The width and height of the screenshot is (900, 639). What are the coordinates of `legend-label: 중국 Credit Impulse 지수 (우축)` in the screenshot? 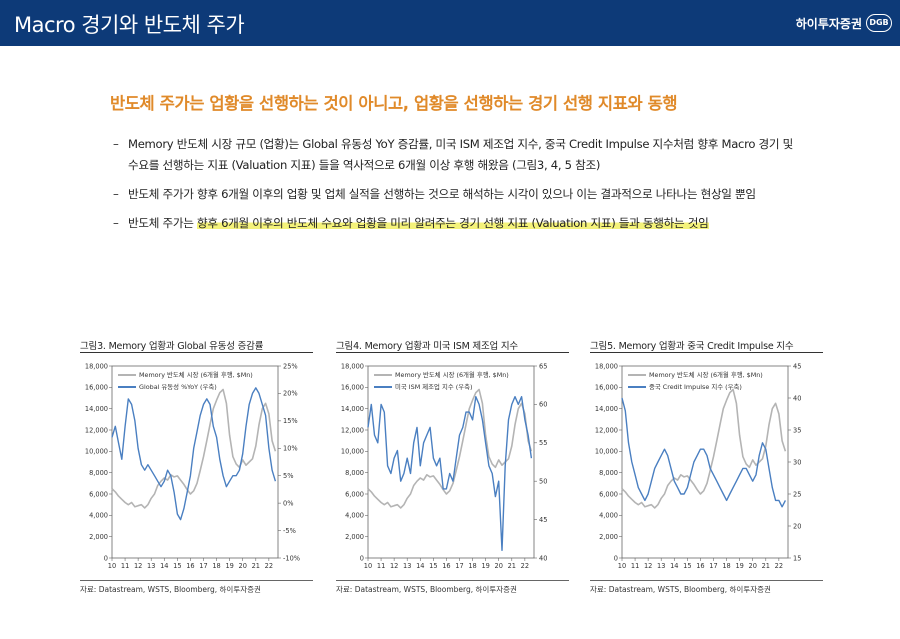 It's located at (695, 386).